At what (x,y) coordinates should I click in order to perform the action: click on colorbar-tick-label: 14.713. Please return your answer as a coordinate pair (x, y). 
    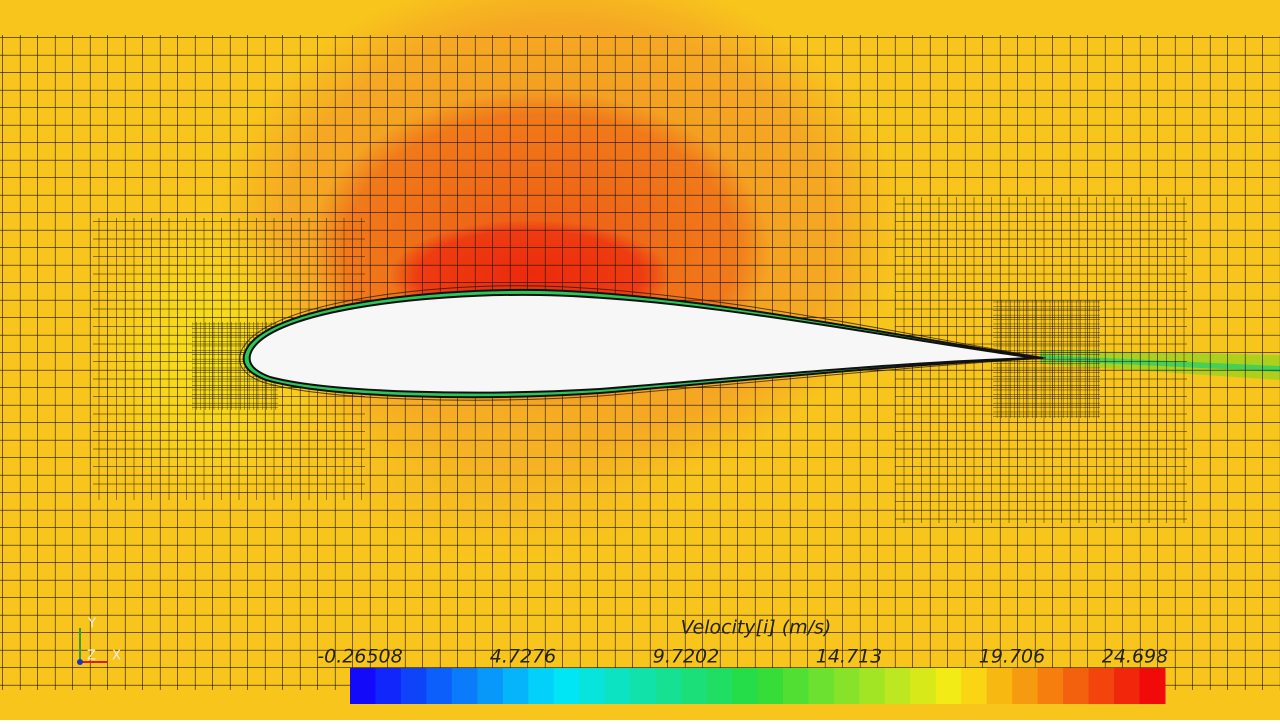
    Looking at the image, I should click on (849, 657).